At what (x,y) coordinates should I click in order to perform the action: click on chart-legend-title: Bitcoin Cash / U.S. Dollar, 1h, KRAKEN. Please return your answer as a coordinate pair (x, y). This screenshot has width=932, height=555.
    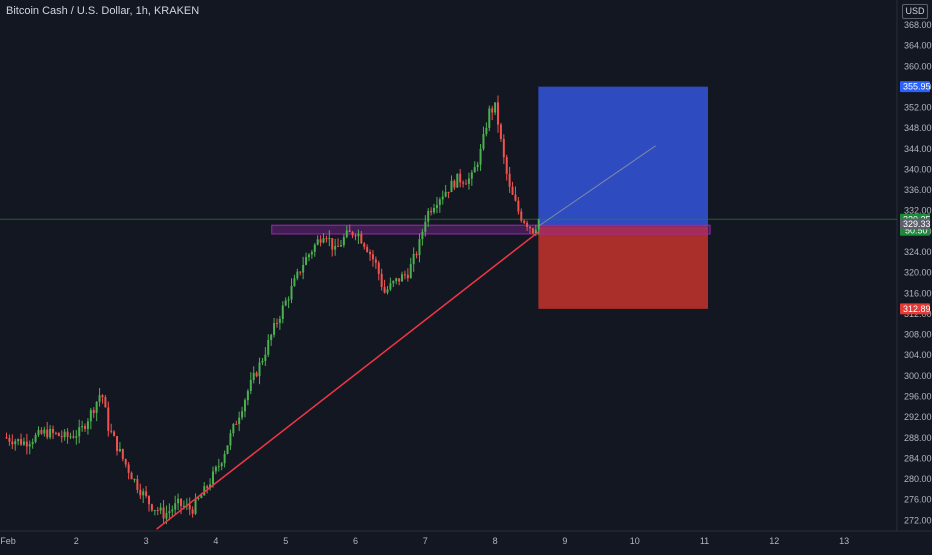
    Looking at the image, I should click on (103, 11).